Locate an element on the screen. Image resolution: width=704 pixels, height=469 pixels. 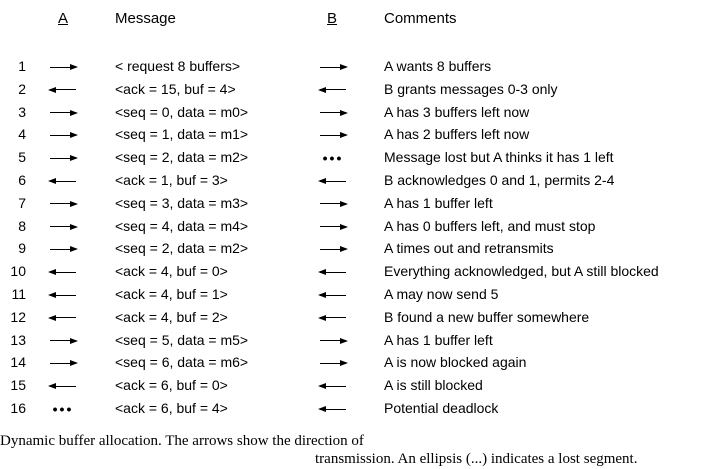
column-header-a: A is located at coordinates (63, 18).